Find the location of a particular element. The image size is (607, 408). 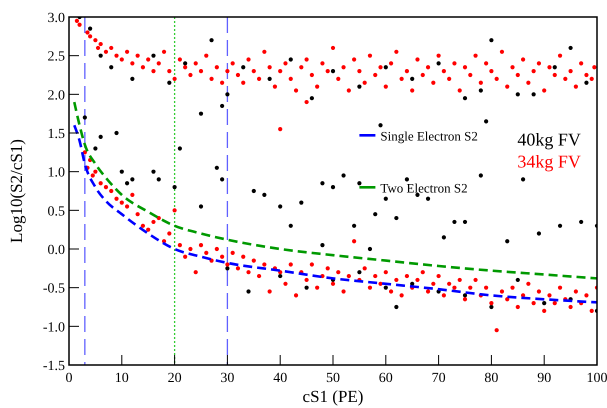

y-tick-label: 1.0 is located at coordinates (56, 173).